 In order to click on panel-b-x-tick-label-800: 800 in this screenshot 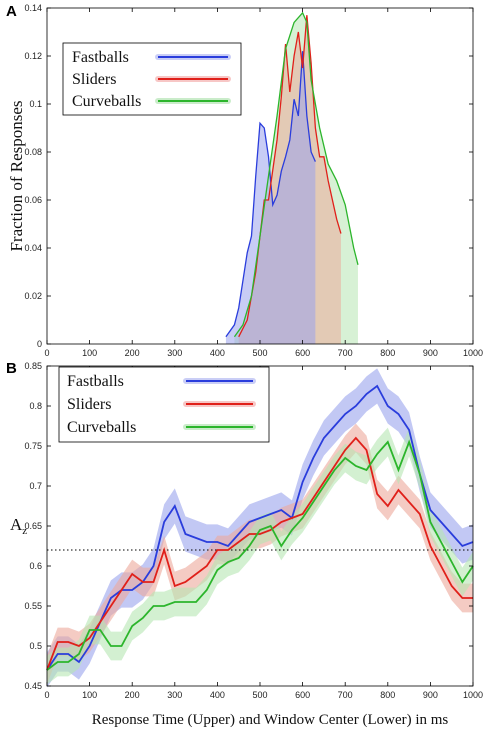, I will do `click(387, 695)`.